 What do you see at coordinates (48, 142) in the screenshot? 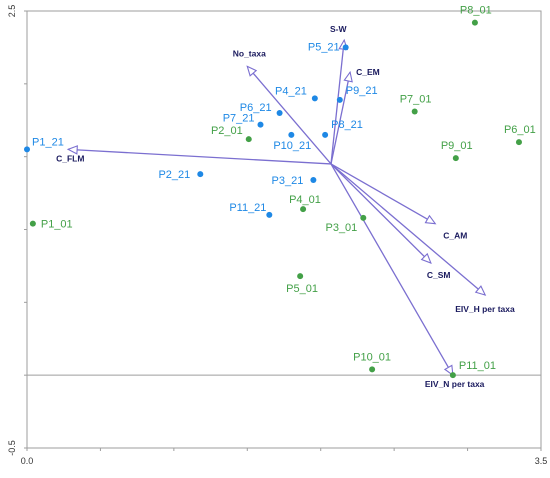
I see `point-label-p1-21: P1_21` at bounding box center [48, 142].